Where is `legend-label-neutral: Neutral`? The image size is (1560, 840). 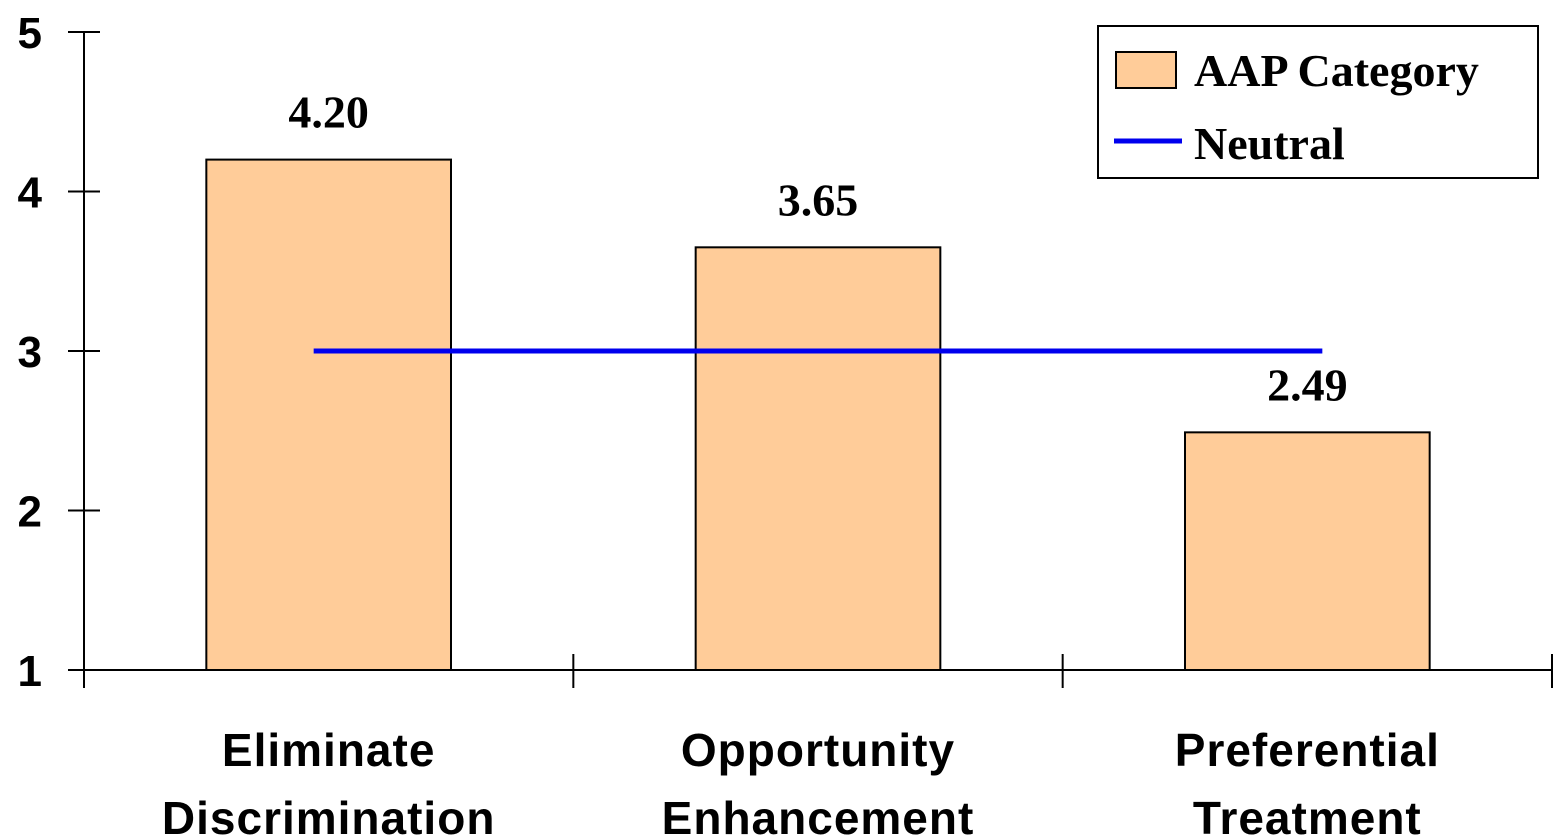
legend-label-neutral: Neutral is located at coordinates (1269, 143).